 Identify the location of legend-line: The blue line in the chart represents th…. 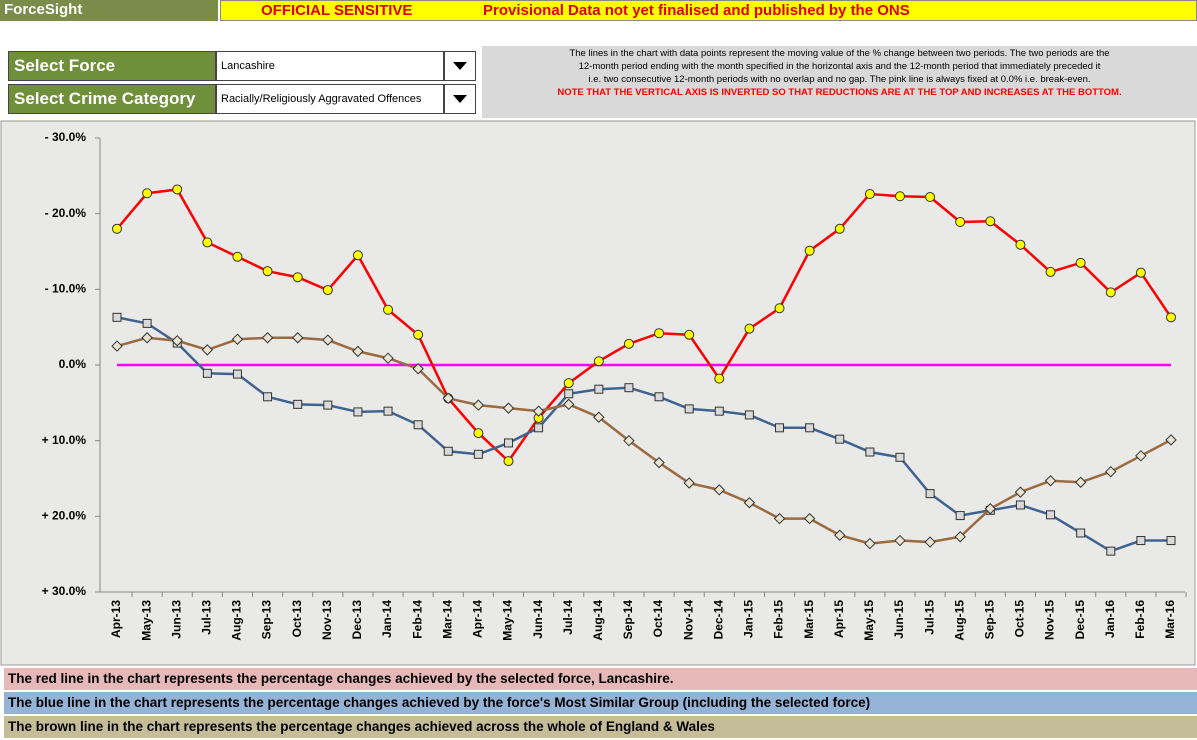
(600, 703).